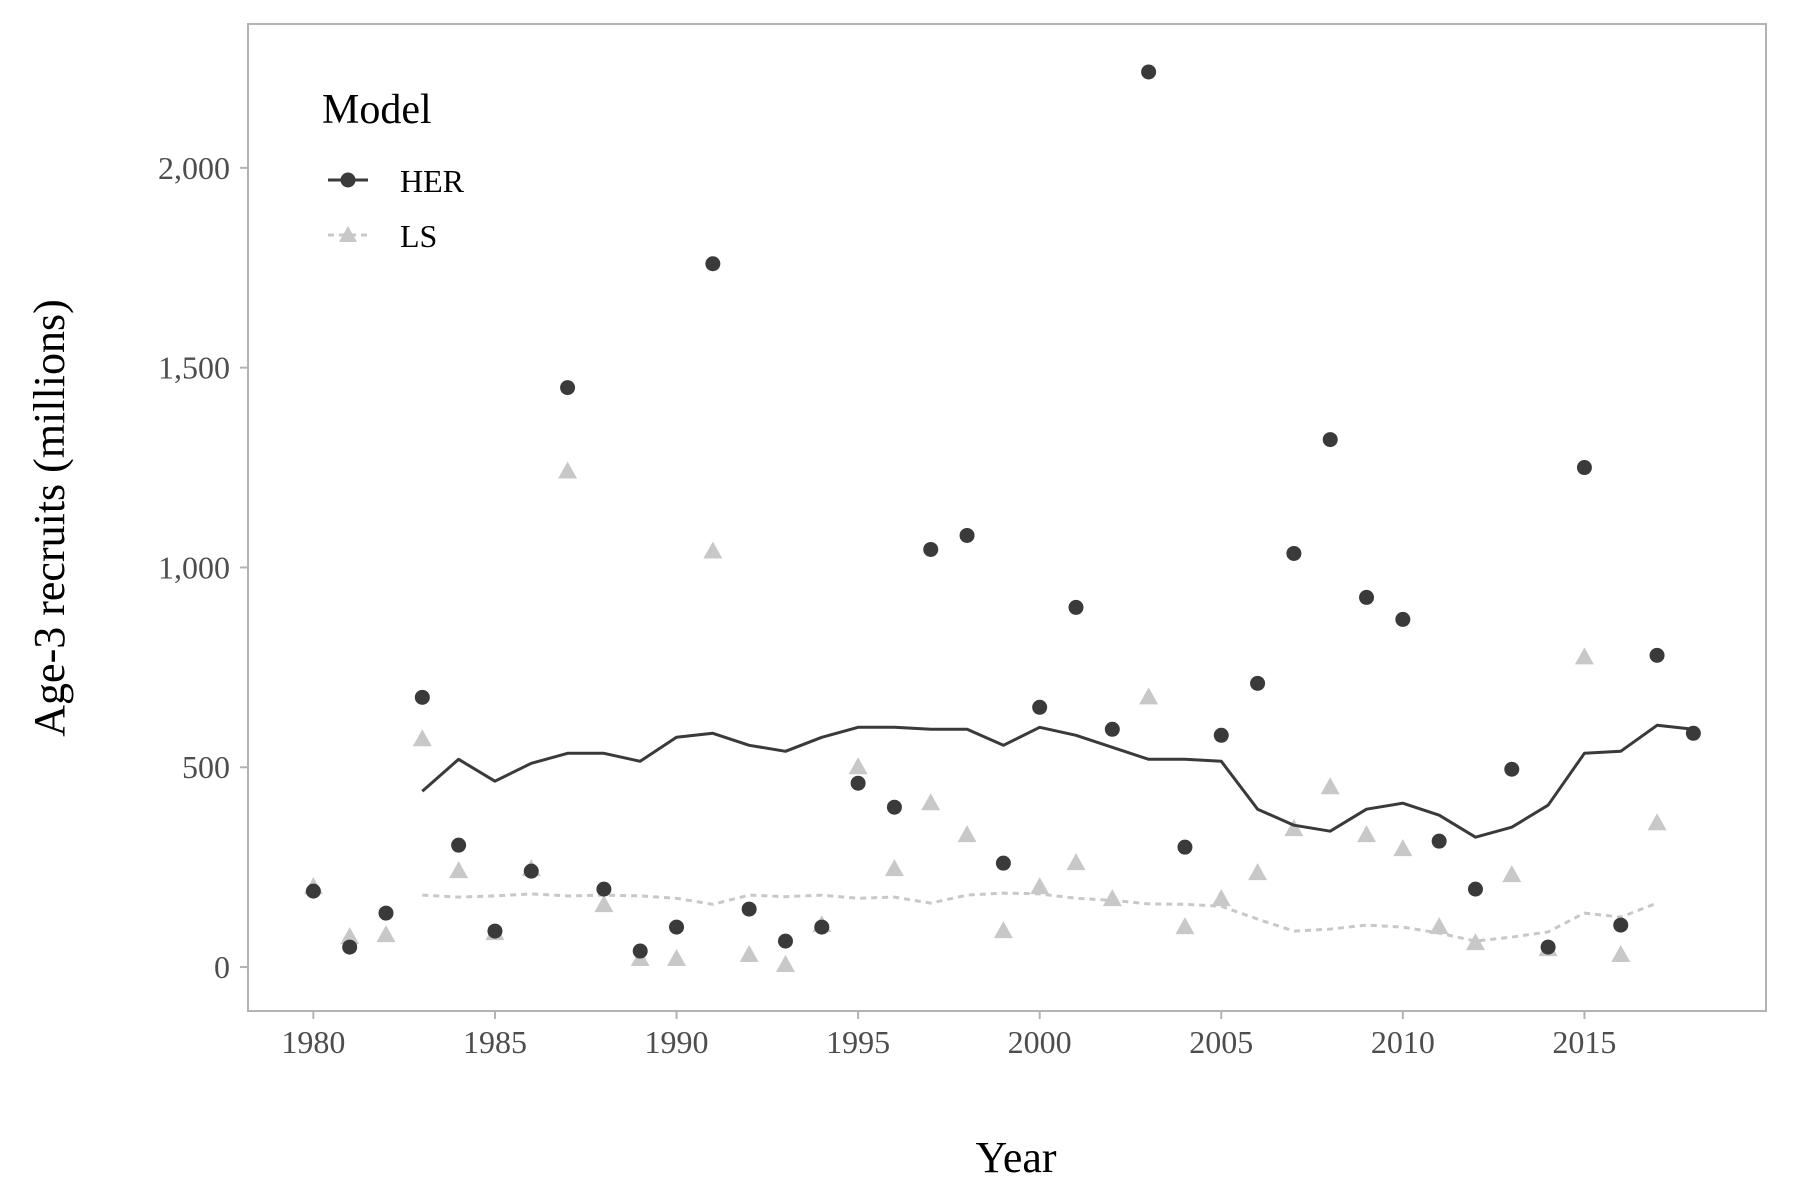 Image resolution: width=1800 pixels, height=1200 pixels. What do you see at coordinates (222, 967) in the screenshot?
I see `y-tick-label: 0` at bounding box center [222, 967].